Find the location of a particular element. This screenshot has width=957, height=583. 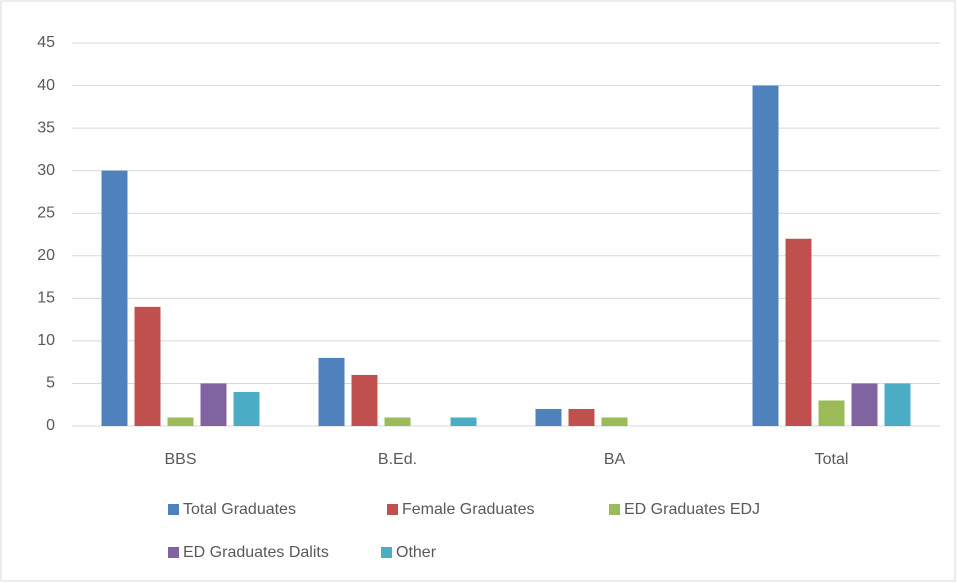

legend-label: ED Graduates EDJ is located at coordinates (692, 509).